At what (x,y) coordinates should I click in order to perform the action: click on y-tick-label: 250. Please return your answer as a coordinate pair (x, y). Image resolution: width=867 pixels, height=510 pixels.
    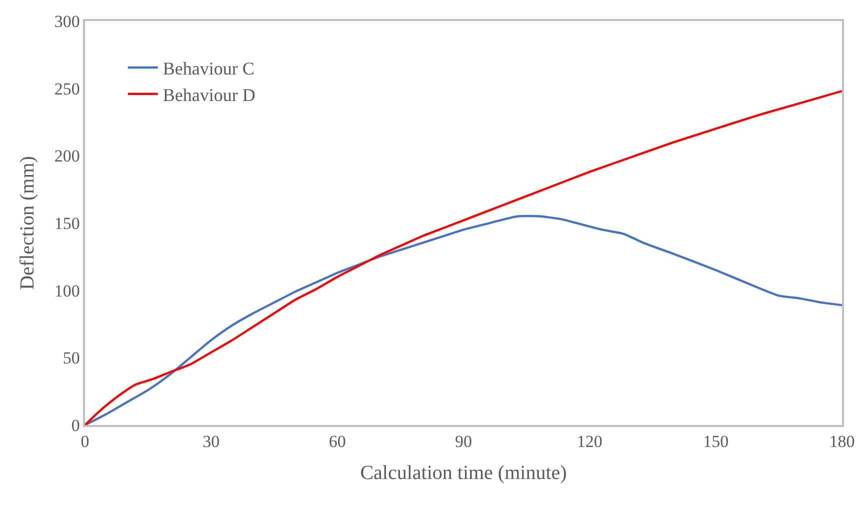
    Looking at the image, I should click on (67, 88).